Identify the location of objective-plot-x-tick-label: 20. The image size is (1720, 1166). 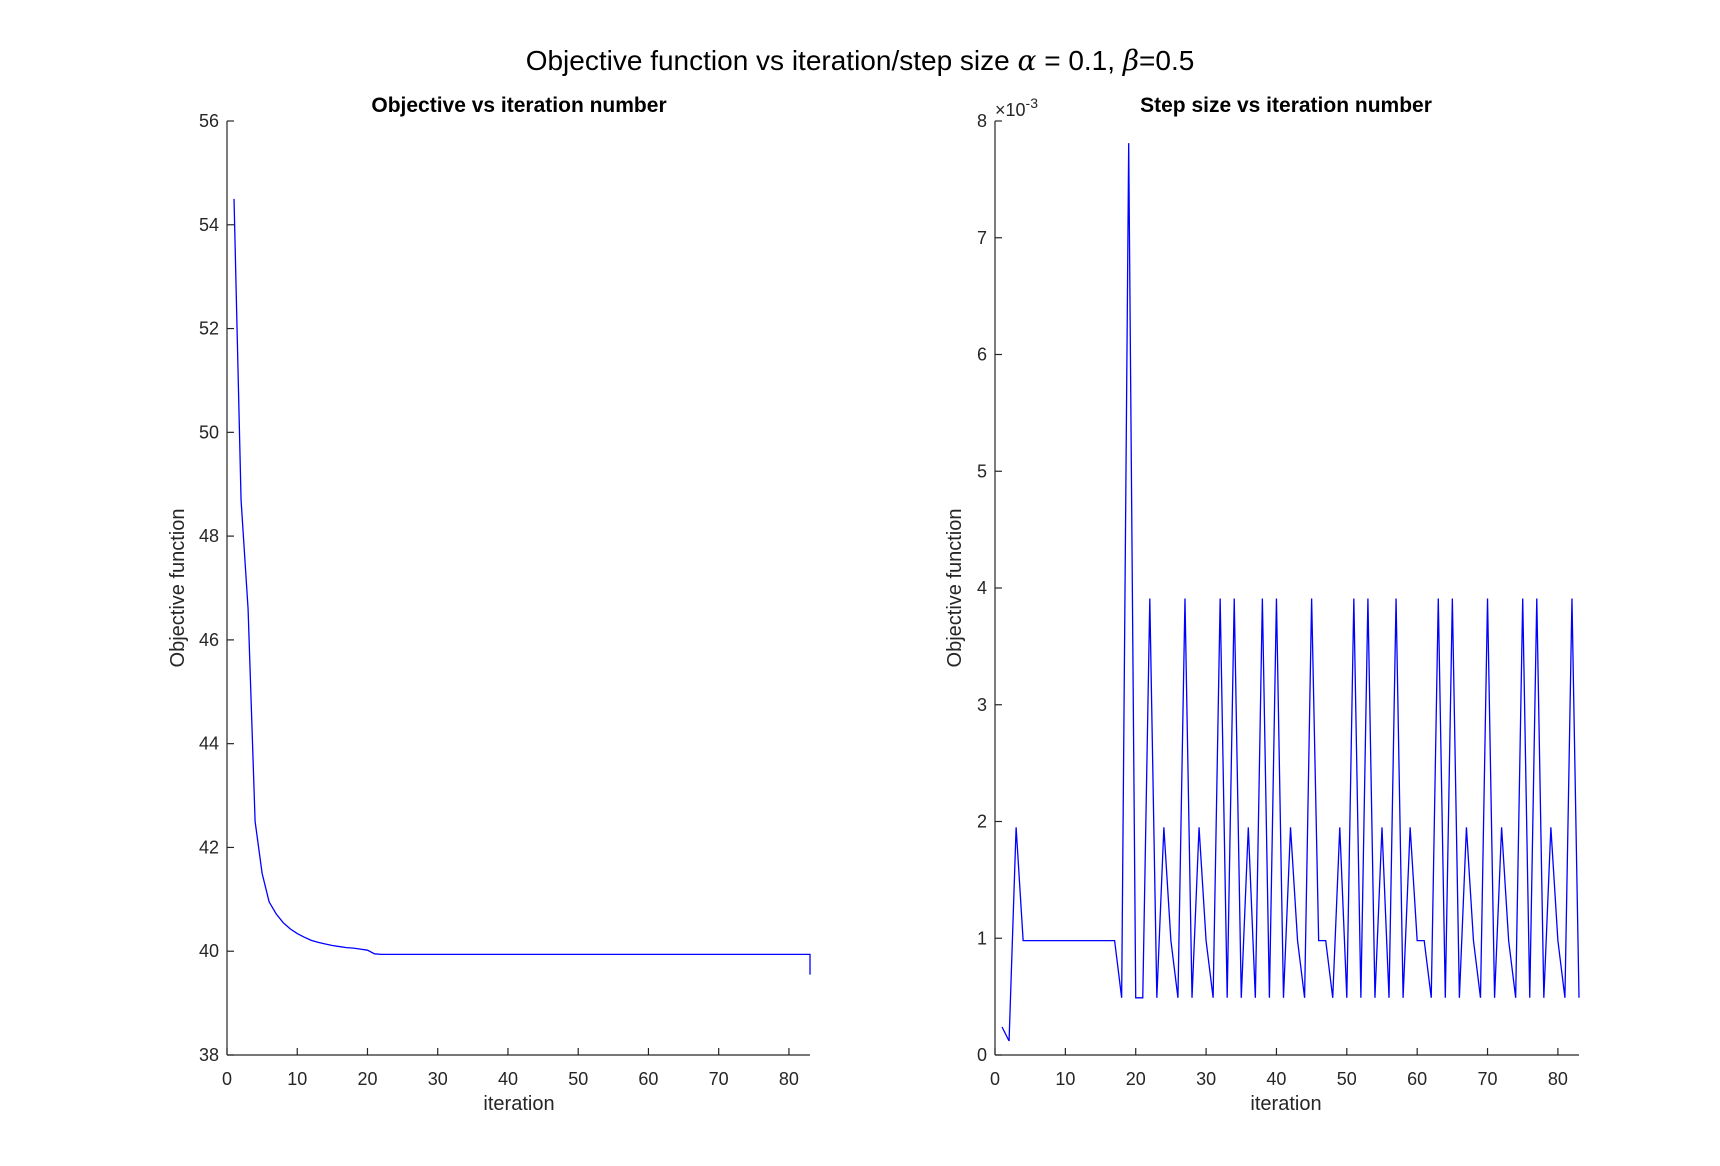
(367, 1079).